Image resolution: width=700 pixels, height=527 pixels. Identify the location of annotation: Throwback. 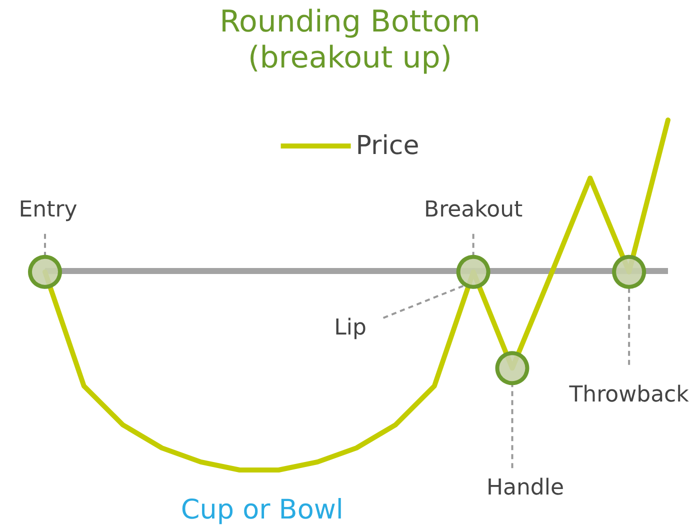
(629, 395).